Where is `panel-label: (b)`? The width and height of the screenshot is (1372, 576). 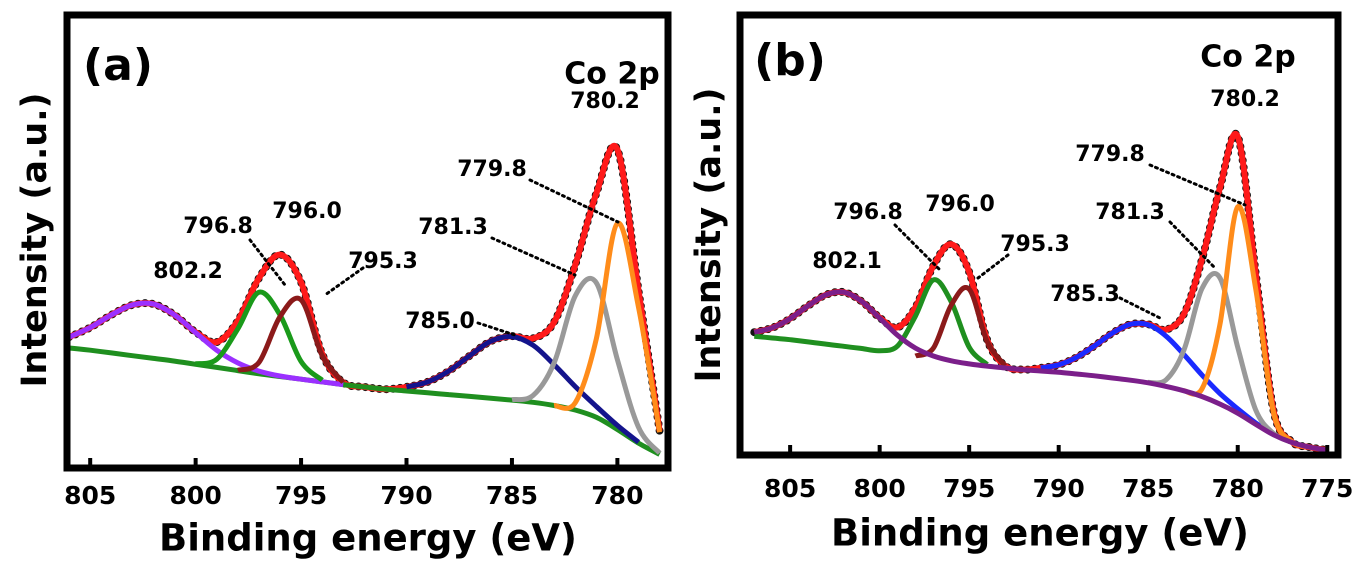
panel-label: (b) is located at coordinates (790, 60).